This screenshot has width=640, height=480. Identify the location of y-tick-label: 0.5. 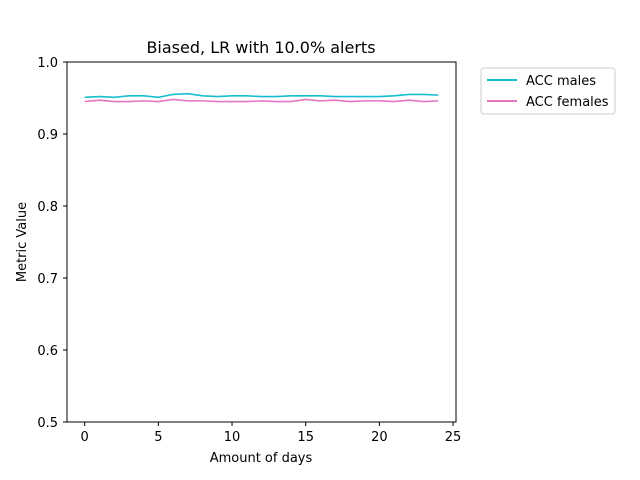
(47, 423).